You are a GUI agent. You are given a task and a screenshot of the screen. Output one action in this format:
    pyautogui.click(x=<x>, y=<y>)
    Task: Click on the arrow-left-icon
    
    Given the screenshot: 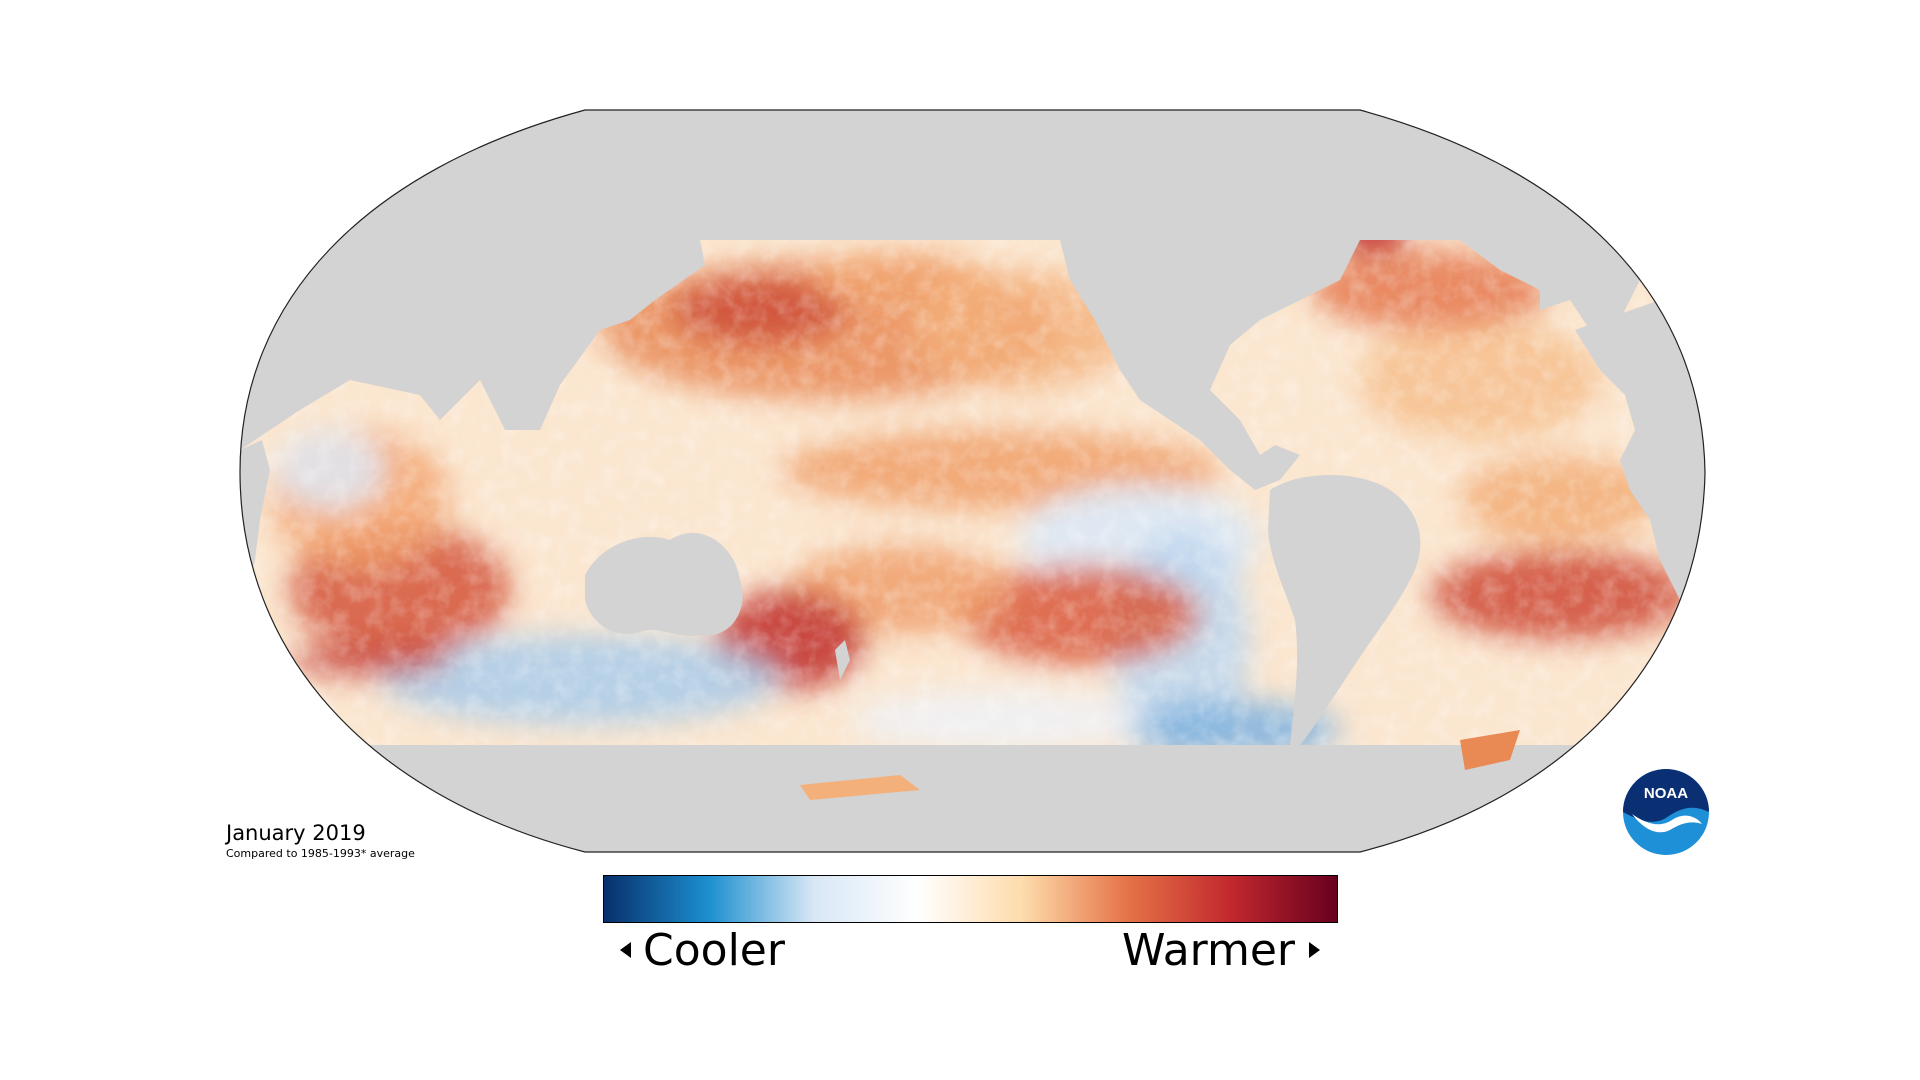 What is the action you would take?
    pyautogui.click(x=625, y=950)
    